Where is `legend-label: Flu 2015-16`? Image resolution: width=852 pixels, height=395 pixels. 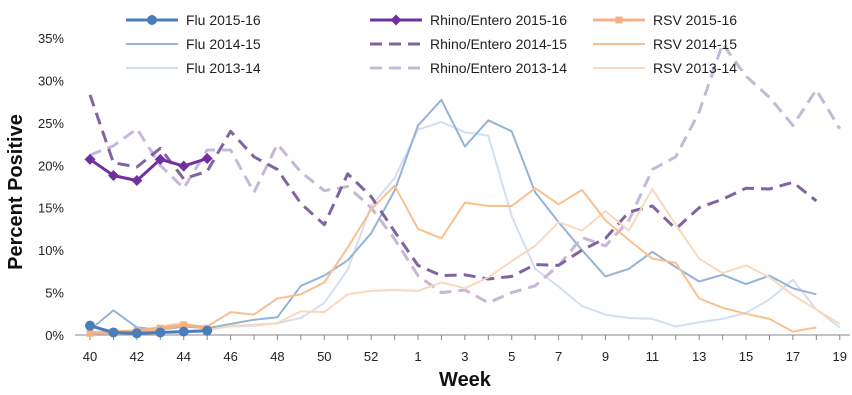 legend-label: Flu 2015-16 is located at coordinates (223, 20).